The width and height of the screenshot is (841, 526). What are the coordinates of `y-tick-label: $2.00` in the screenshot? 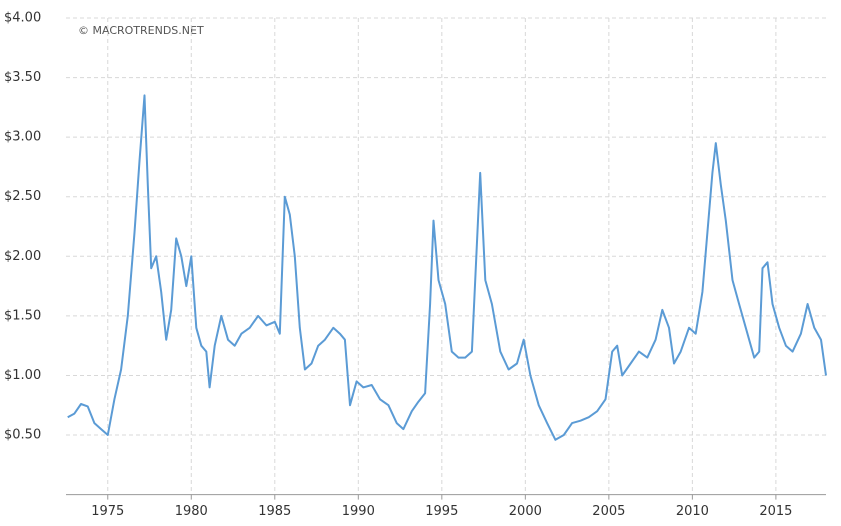 It's located at (22, 256).